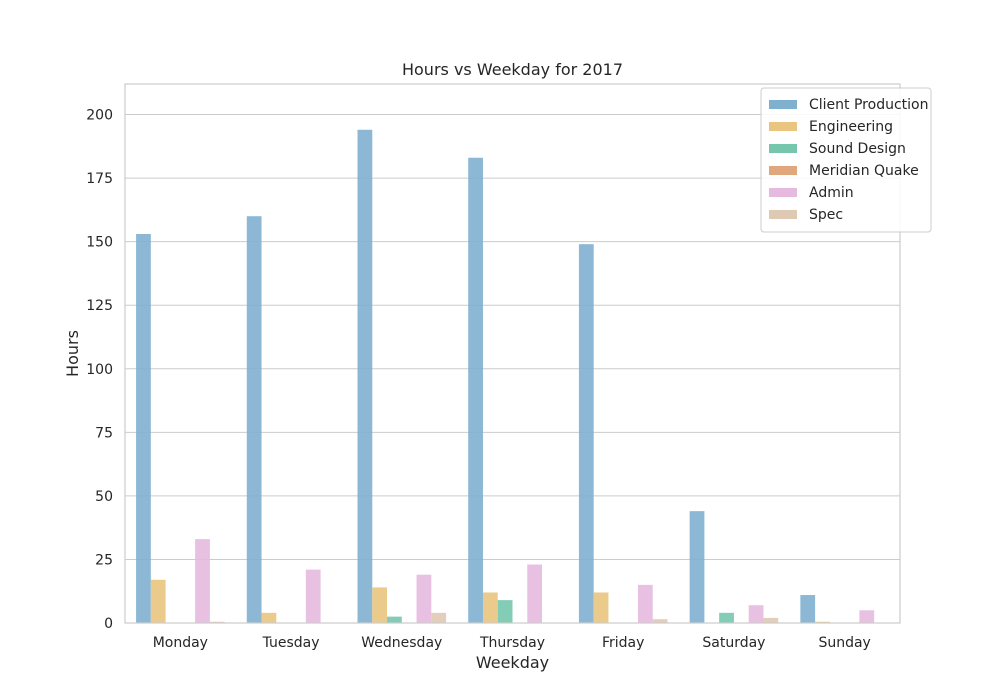  Describe the element at coordinates (439, 617) in the screenshot. I see `bar-spec-wednesday` at that location.